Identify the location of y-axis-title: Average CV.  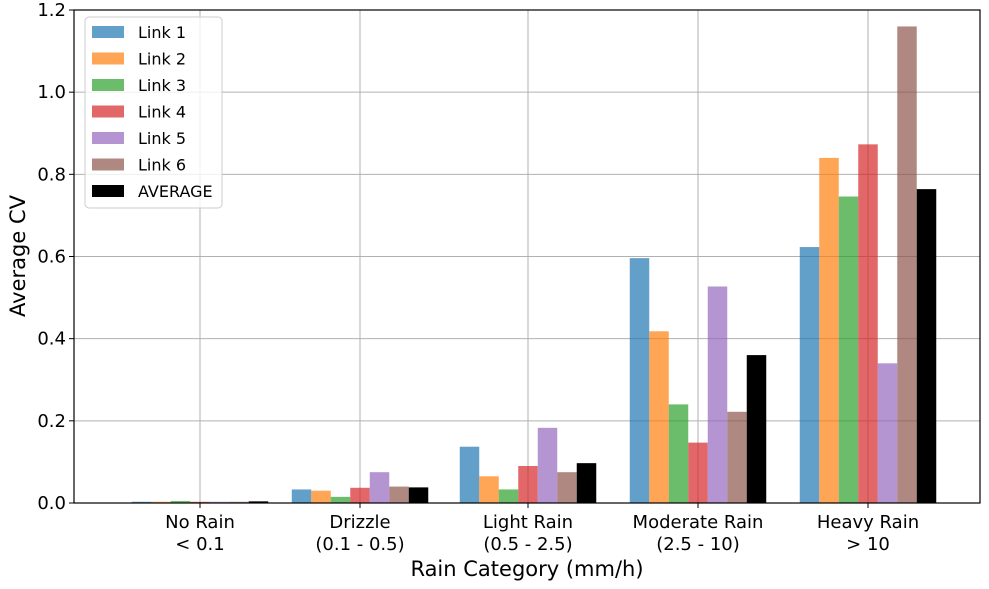
(18, 255).